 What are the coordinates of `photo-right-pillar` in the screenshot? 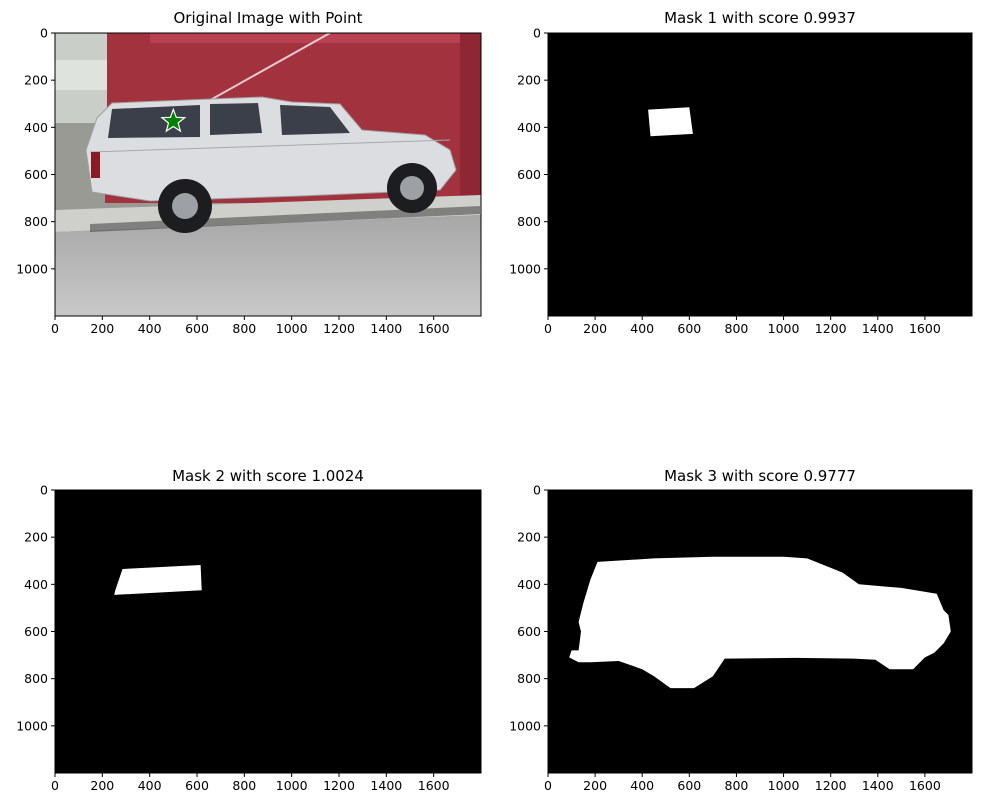 It's located at (470, 118).